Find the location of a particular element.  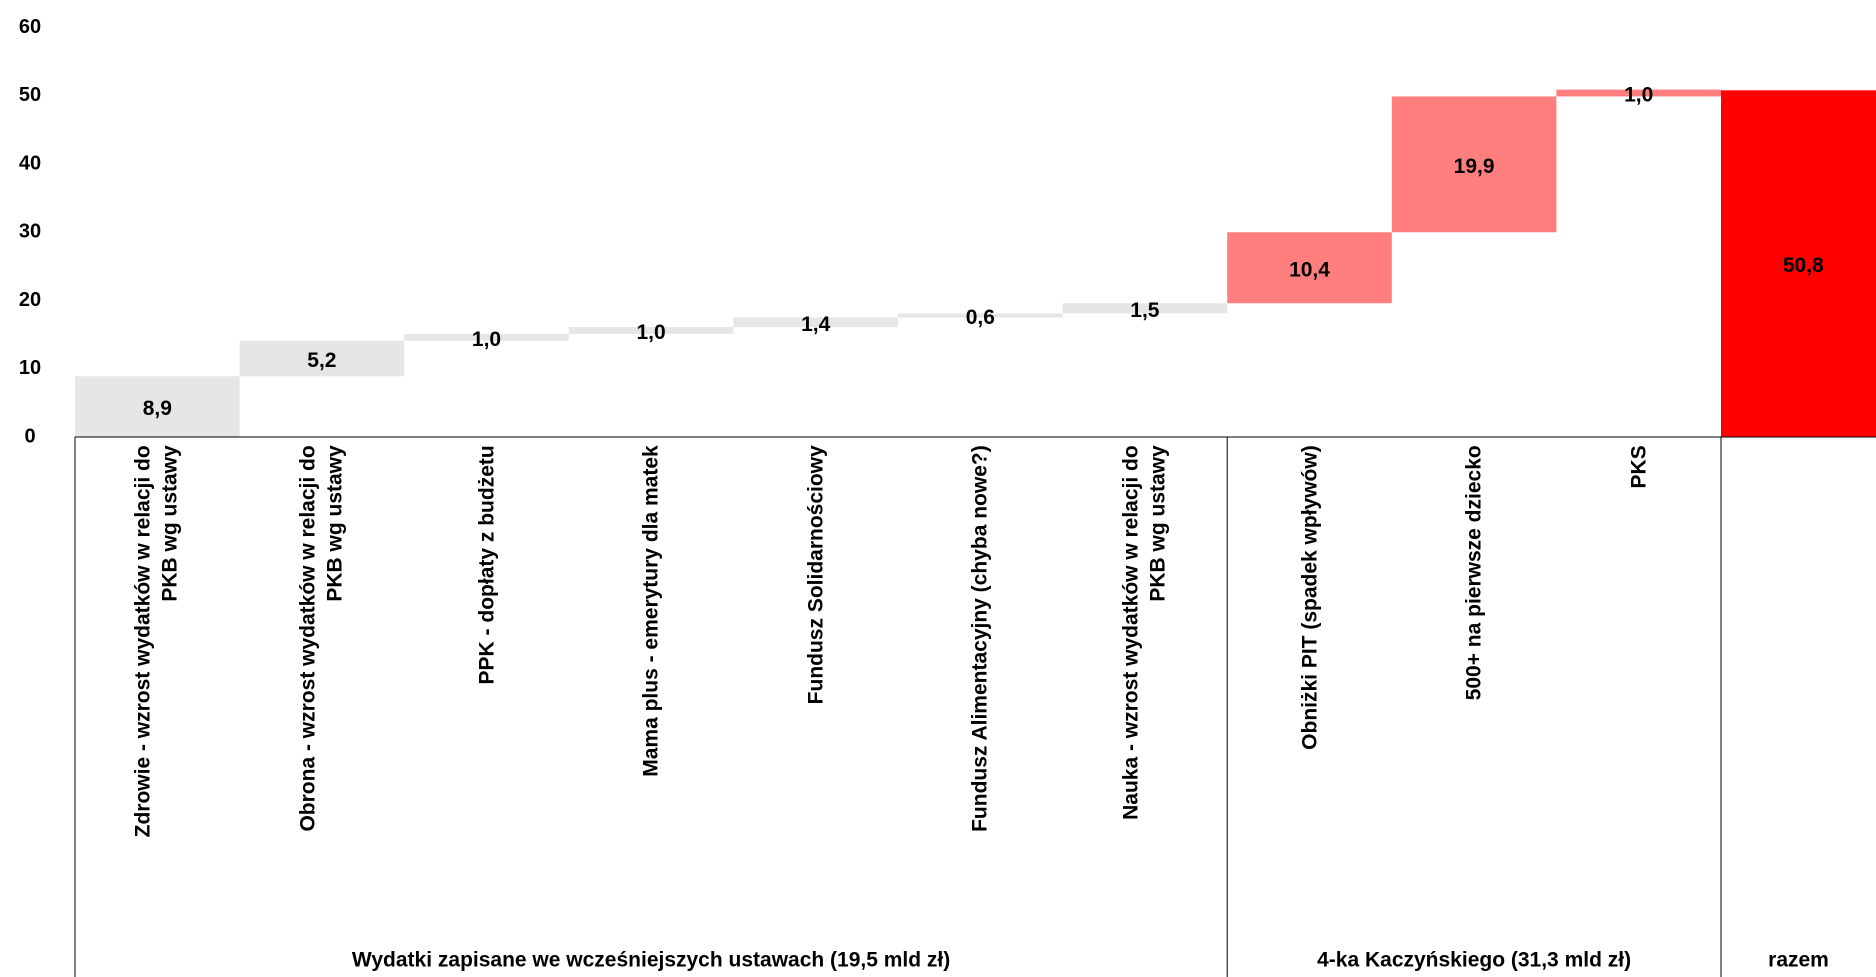

x-tick-label: Fundusz Solidarnościowy is located at coordinates (815, 680).